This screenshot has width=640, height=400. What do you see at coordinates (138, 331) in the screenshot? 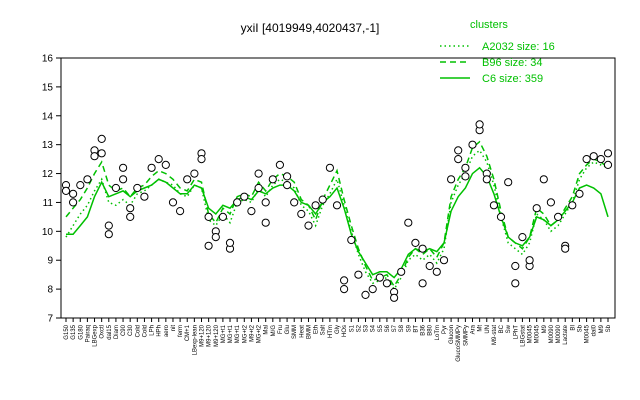
I see `x-tick-label-10: Cold` at bounding box center [138, 331].